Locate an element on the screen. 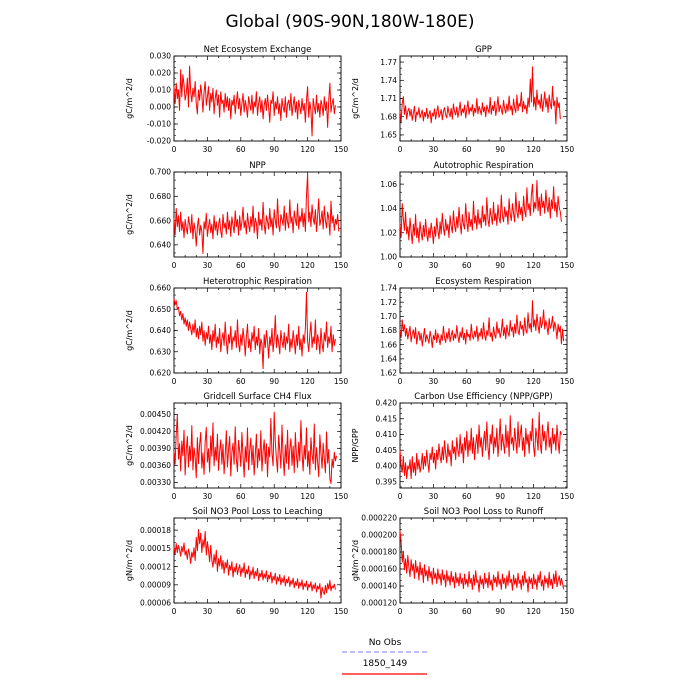 Image resolution: width=700 pixels, height=700 pixels. y-tick-label: 1.62 is located at coordinates (388, 373).